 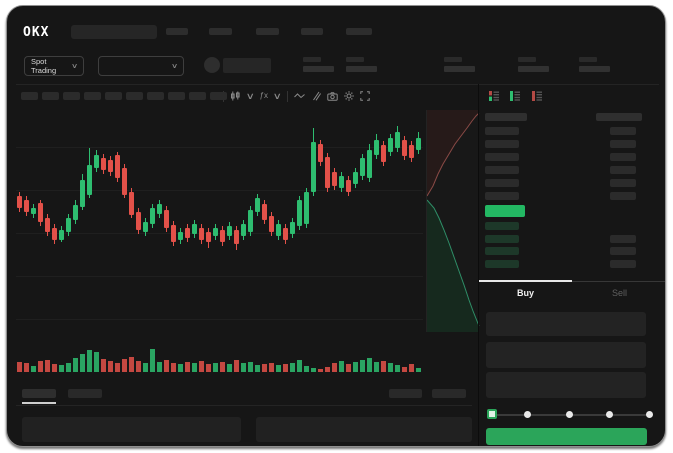 What do you see at coordinates (494, 96) in the screenshot?
I see `orderbook-view-combined-icon` at bounding box center [494, 96].